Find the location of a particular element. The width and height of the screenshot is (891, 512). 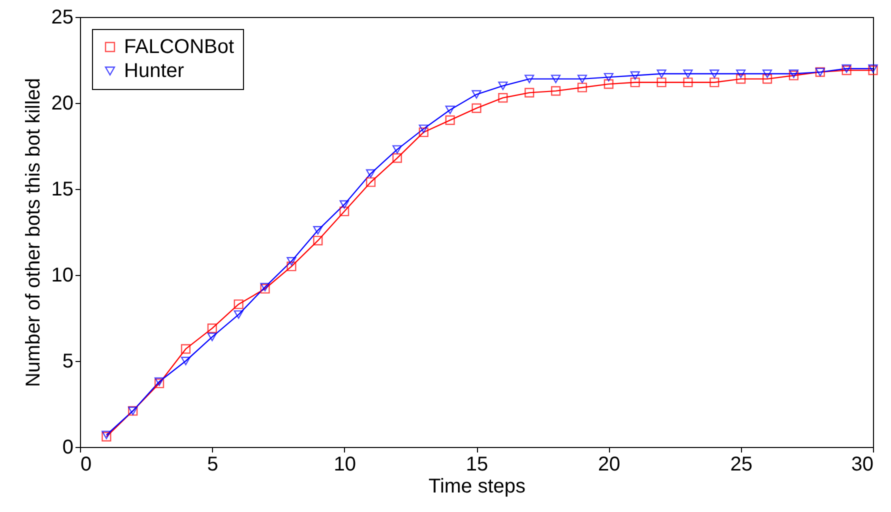

y-tick-label: 10 is located at coordinates (62, 275).